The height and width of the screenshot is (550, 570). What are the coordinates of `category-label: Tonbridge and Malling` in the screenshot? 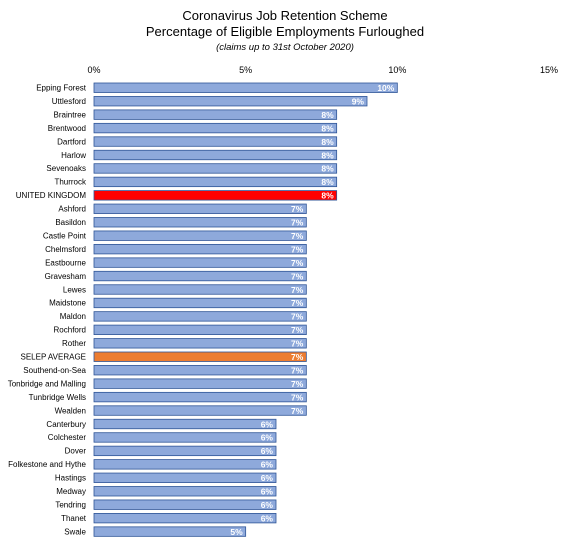 It's located at (47, 383).